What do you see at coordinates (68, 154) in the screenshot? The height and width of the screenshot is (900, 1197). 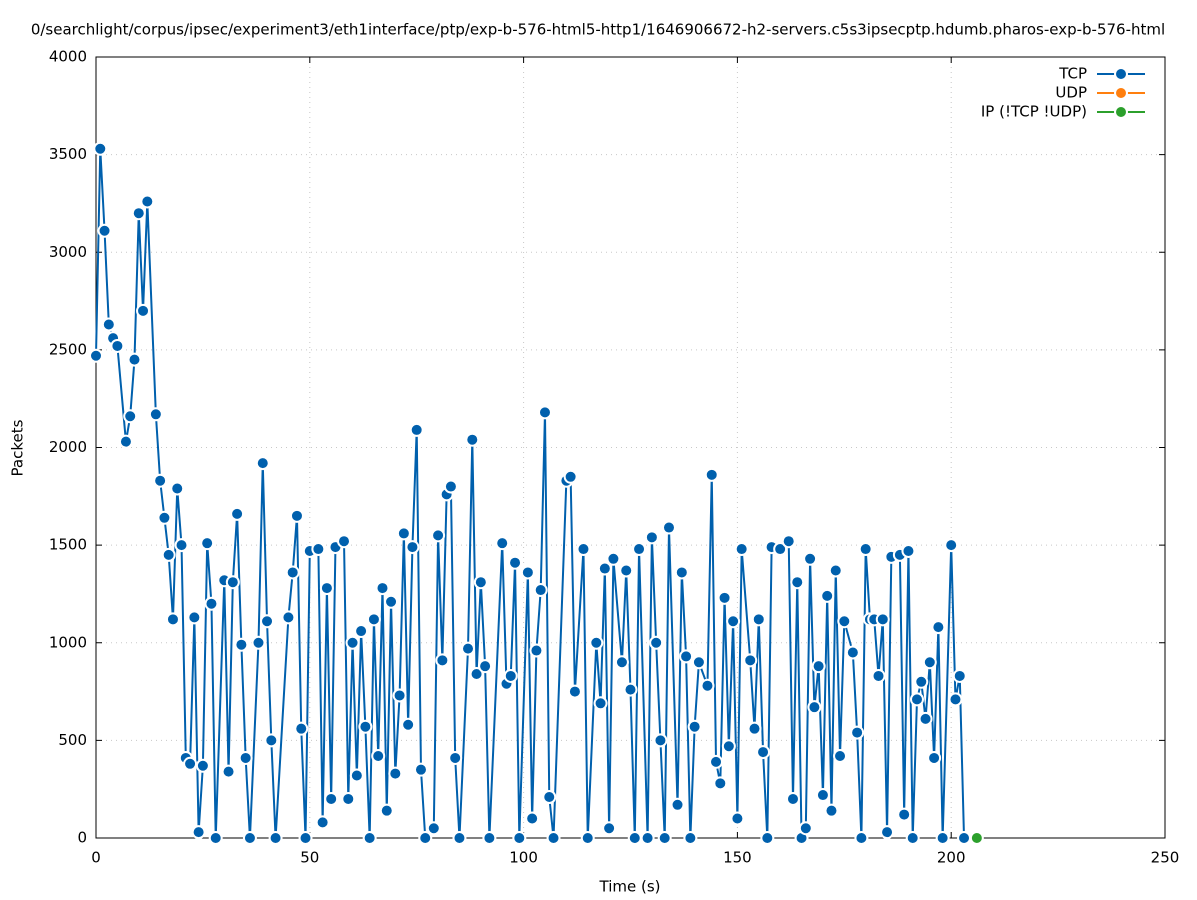 I see `y-tick-label: 3500` at bounding box center [68, 154].